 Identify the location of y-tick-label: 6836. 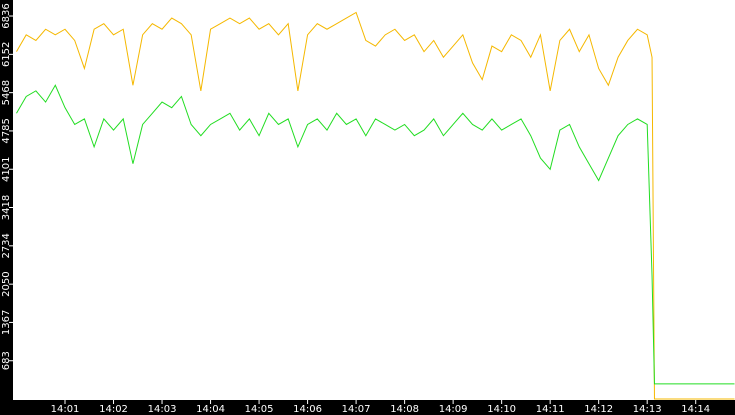
(6, 15).